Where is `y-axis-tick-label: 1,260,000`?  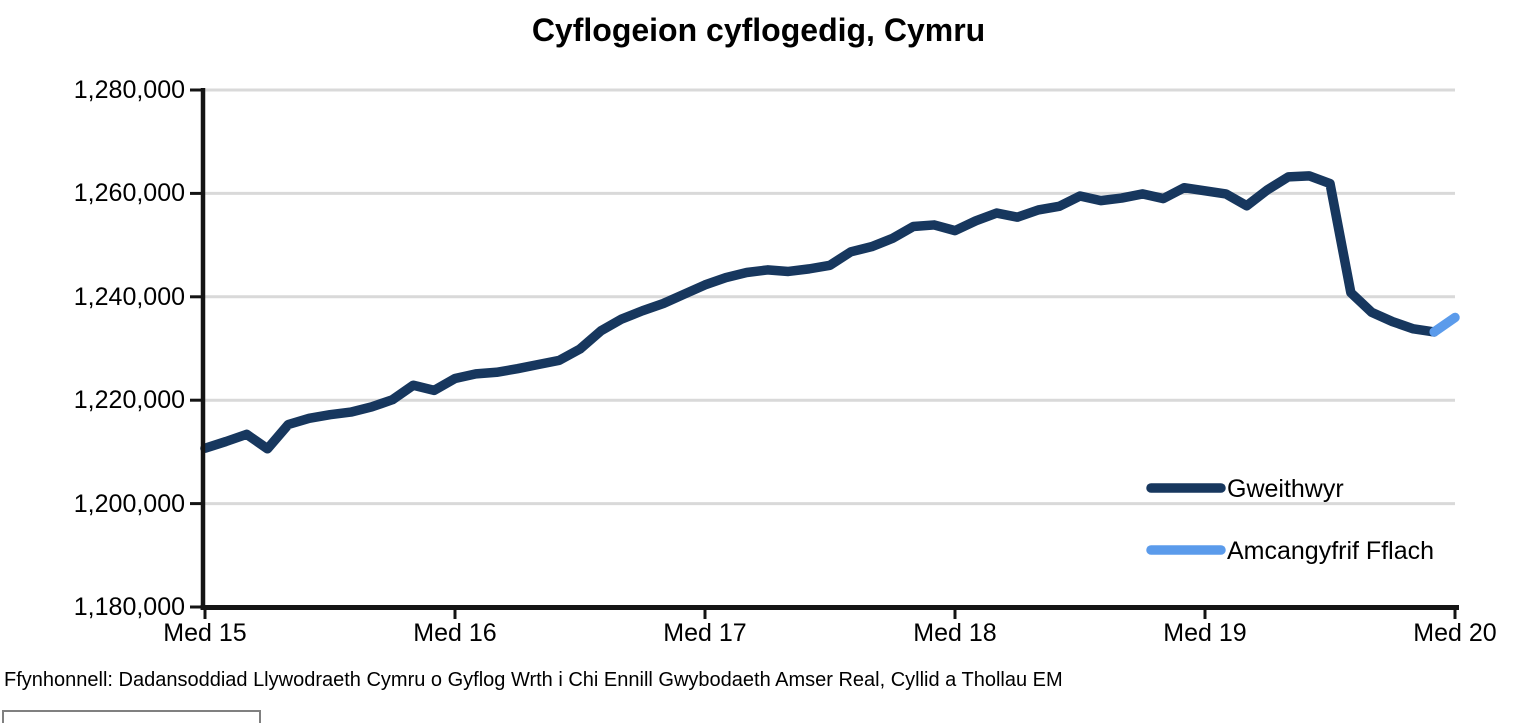
y-axis-tick-label: 1,260,000 is located at coordinates (129, 193).